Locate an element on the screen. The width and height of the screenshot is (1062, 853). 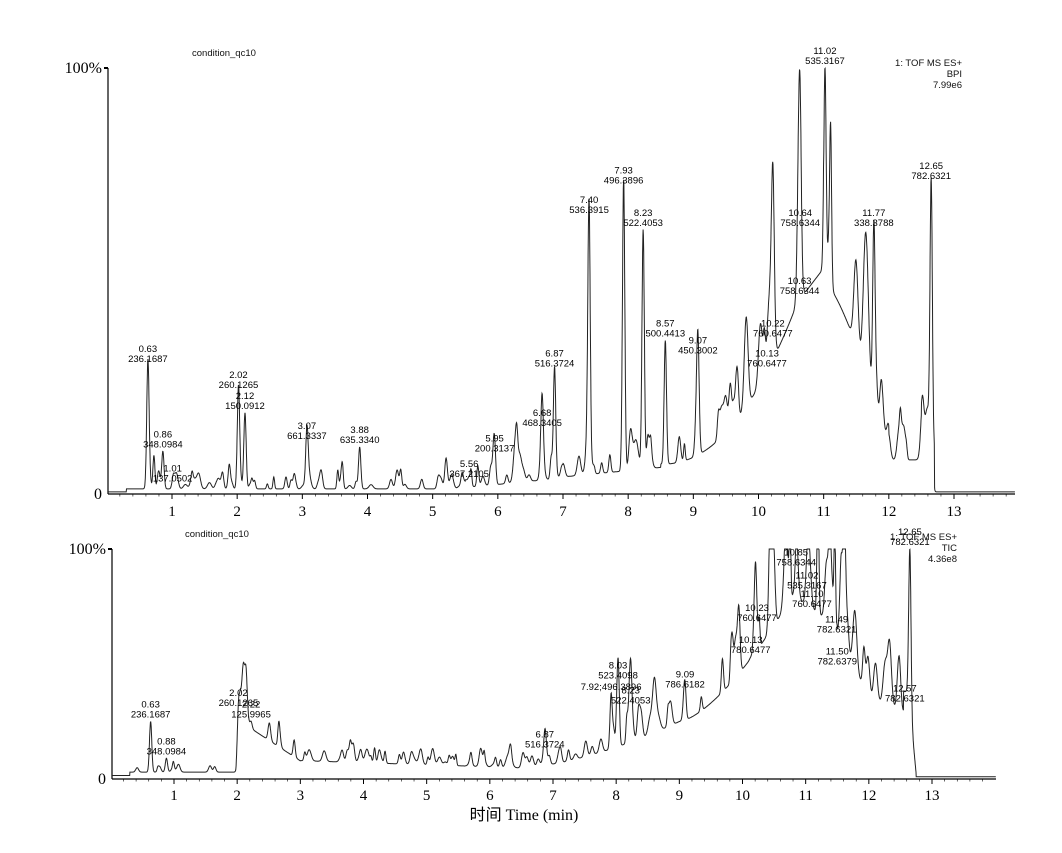
peak-time-label: 11.50 is located at coordinates (837, 652).